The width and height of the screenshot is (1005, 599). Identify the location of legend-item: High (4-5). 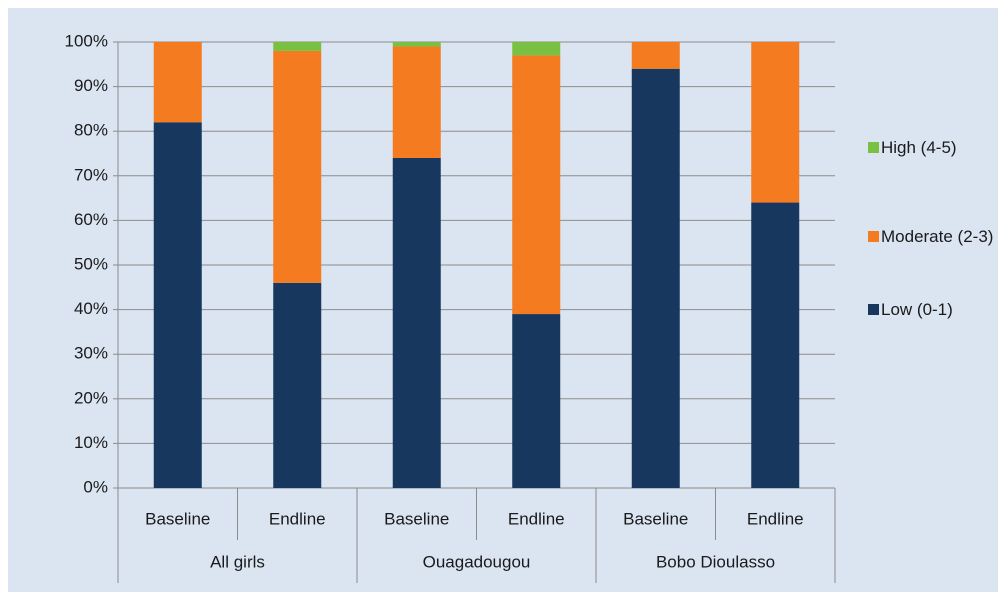
(933, 148).